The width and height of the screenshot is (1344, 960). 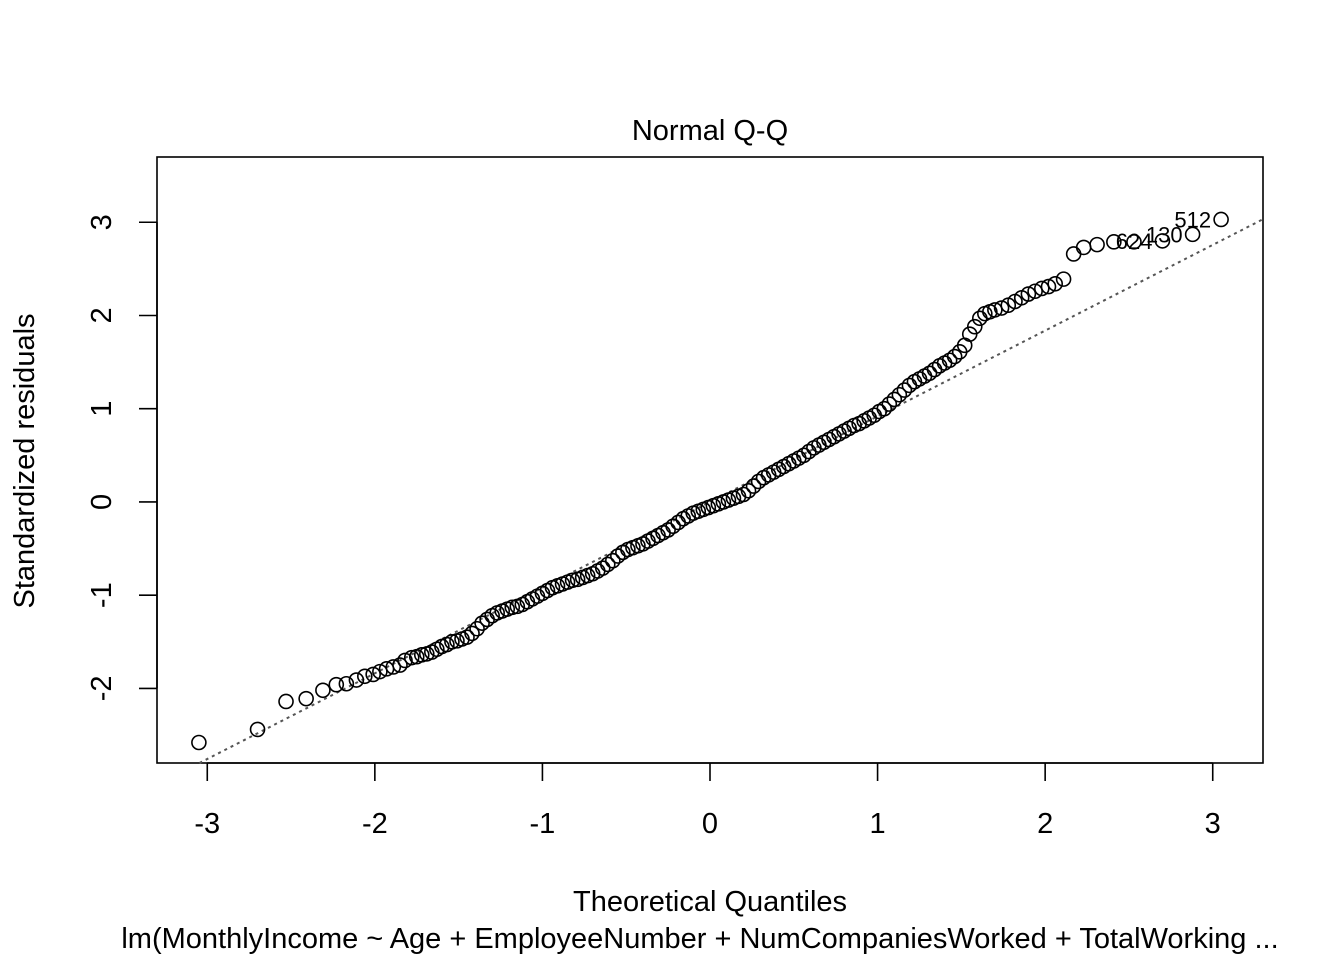 What do you see at coordinates (102, 595) in the screenshot?
I see `y-tick-label: -1` at bounding box center [102, 595].